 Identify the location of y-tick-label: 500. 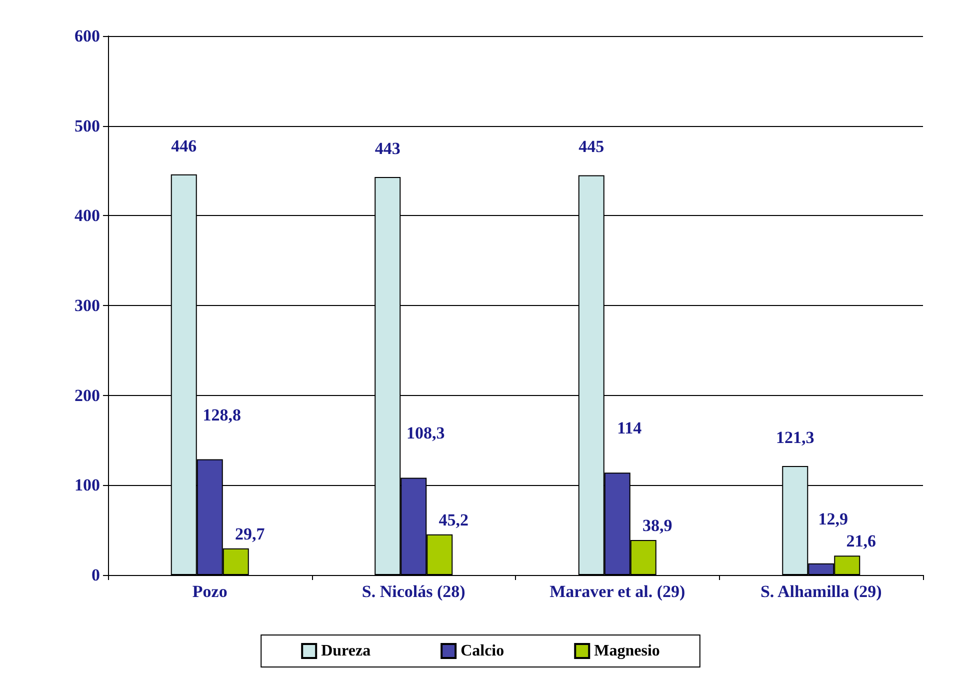
(87, 126).